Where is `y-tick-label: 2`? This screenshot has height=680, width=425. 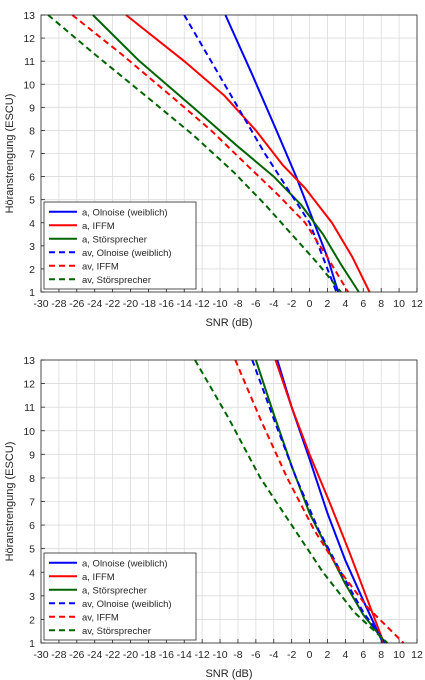 y-tick-label: 2 is located at coordinates (32, 270).